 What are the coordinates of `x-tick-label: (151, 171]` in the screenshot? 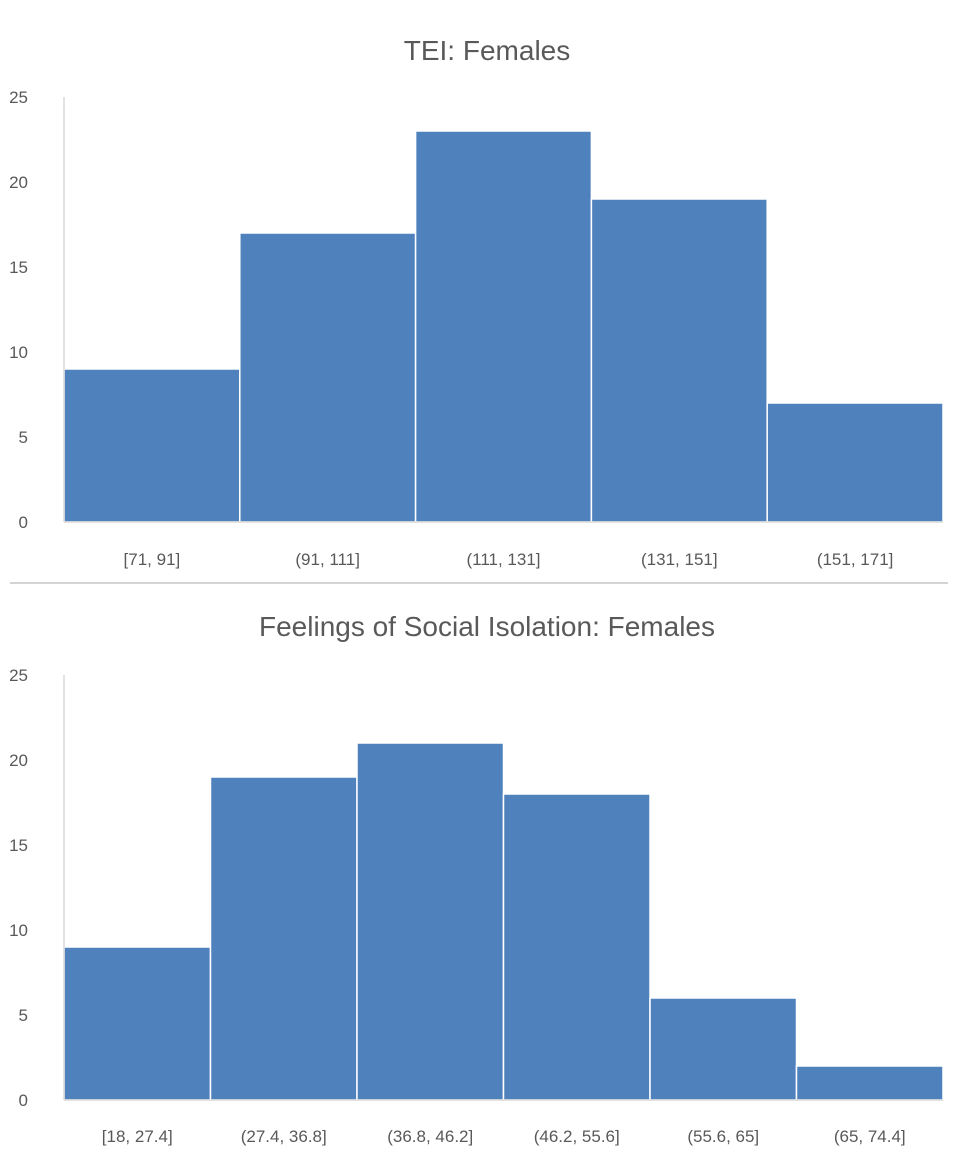 It's located at (855, 559).